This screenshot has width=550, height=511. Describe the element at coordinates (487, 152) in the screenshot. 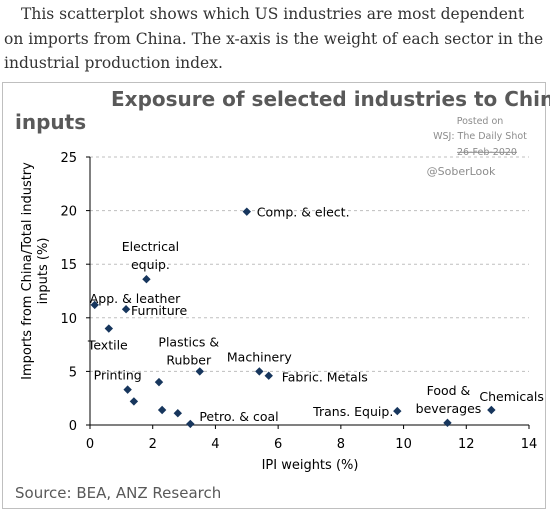

I see `posted-note-line3: 26-Feb-2020` at that location.